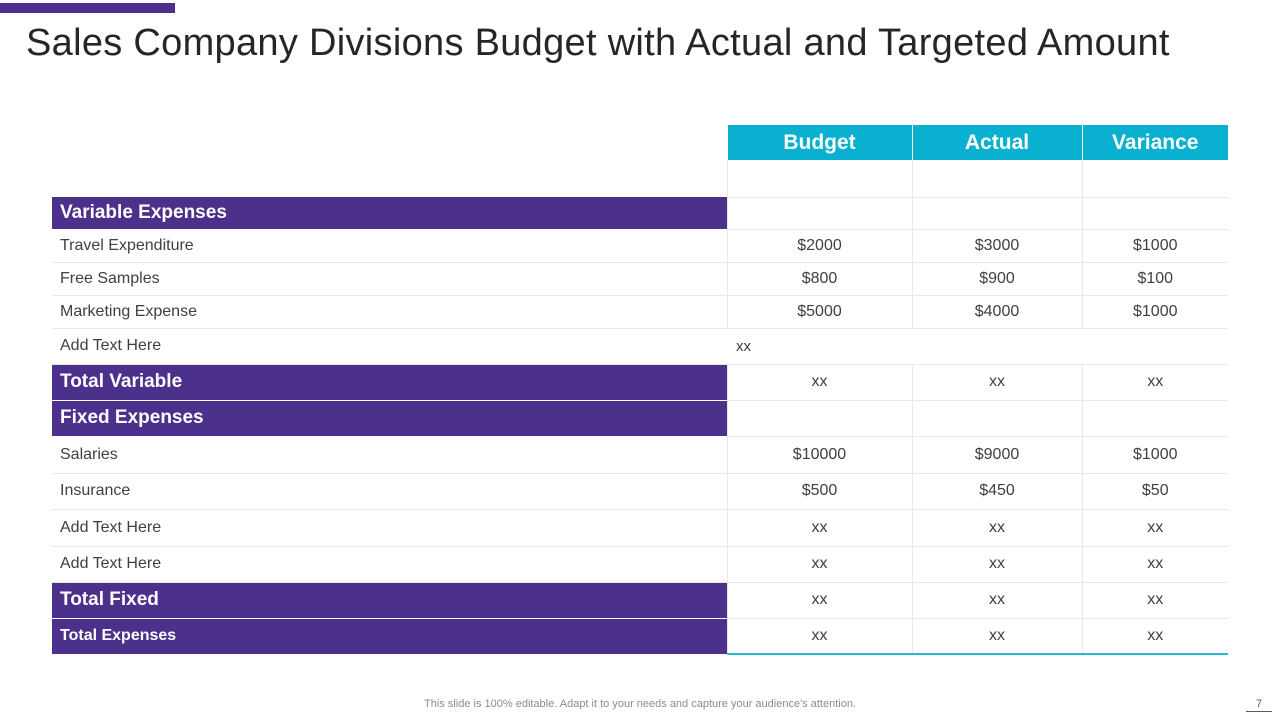 The image size is (1280, 720). I want to click on total-fixed-label: Total Fixed, so click(389, 600).